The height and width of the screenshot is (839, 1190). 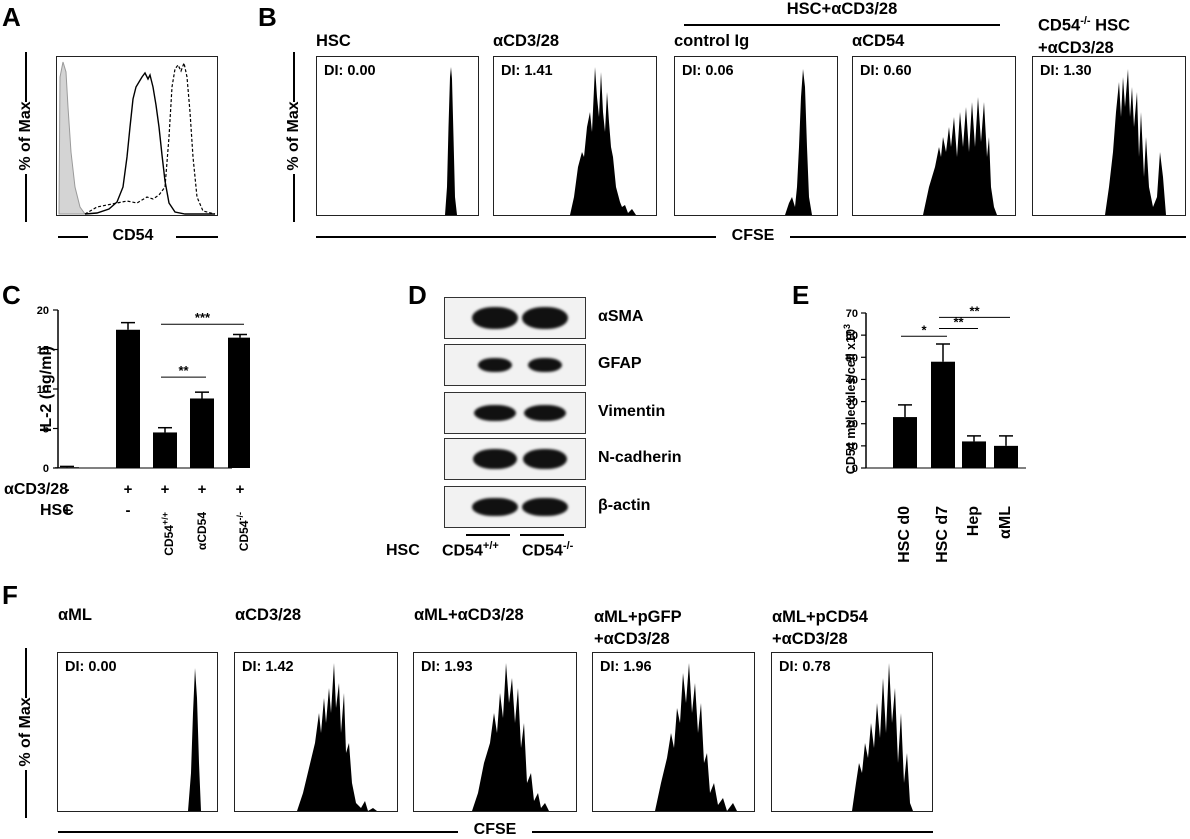 What do you see at coordinates (26, 77) in the screenshot?
I see `panel-a-ylabel-line-top` at bounding box center [26, 77].